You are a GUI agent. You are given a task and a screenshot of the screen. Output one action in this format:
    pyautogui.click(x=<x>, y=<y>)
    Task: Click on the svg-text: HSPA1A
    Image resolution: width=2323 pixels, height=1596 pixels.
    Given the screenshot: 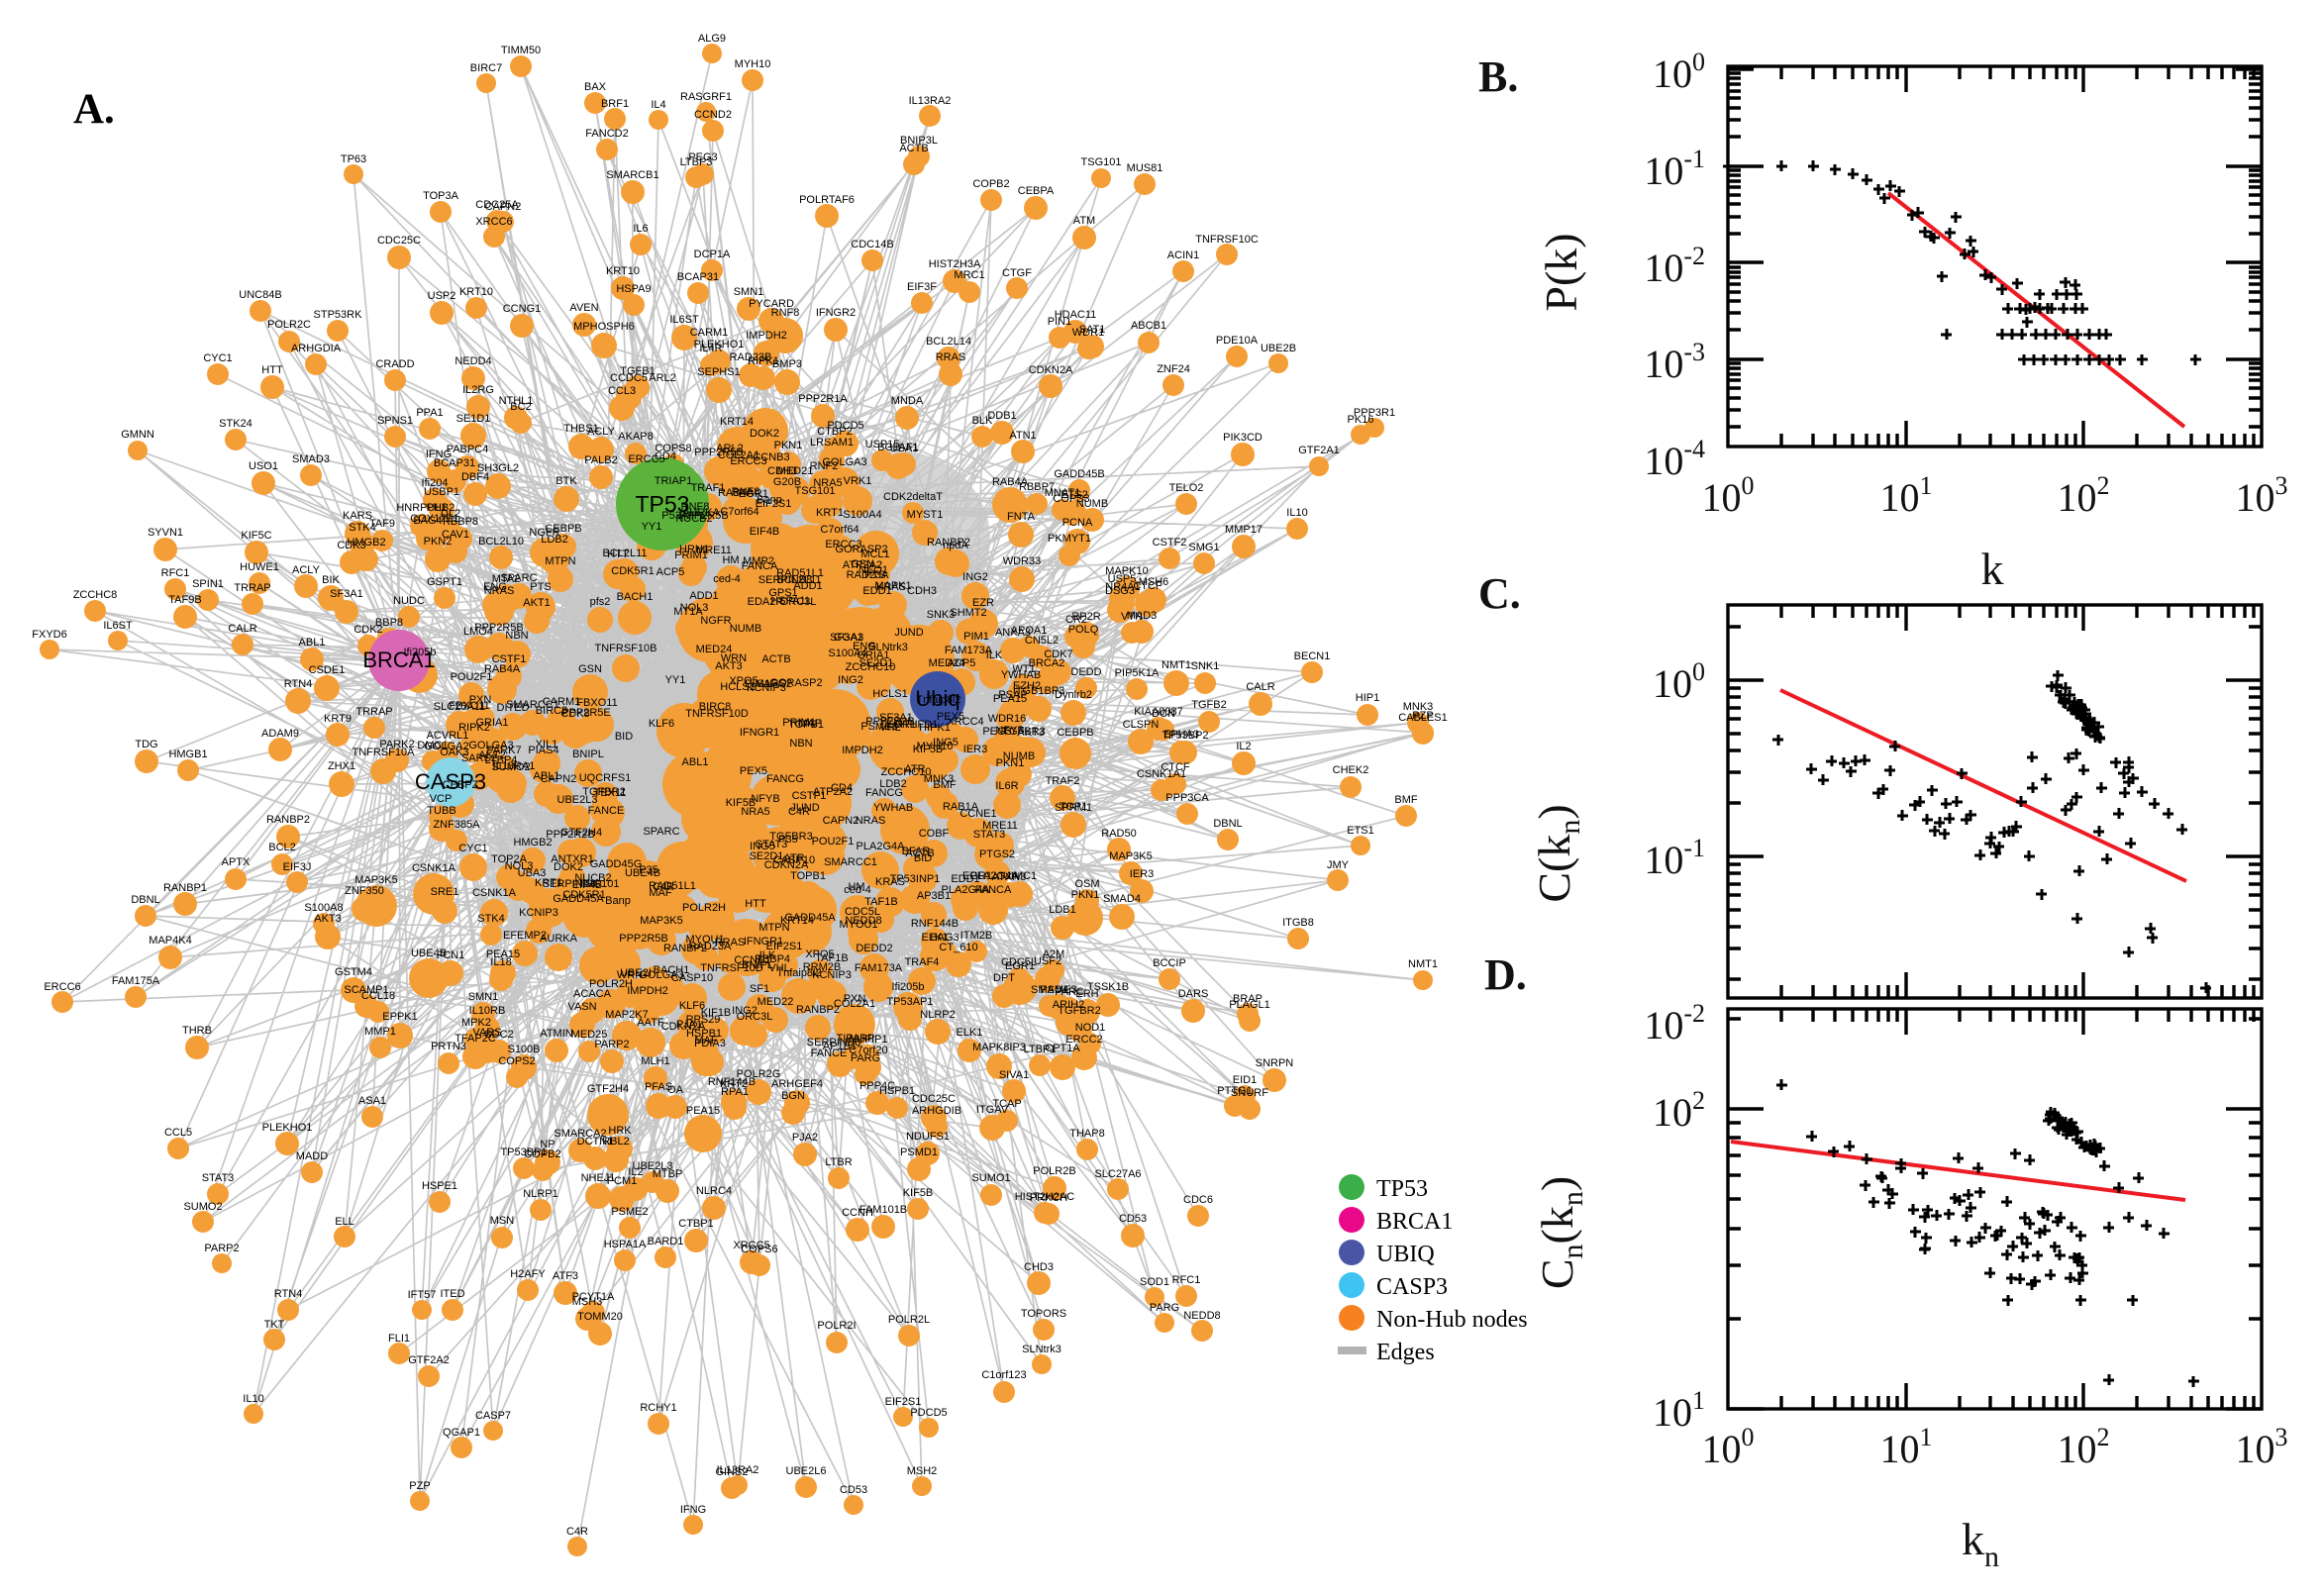 What is the action you would take?
    pyautogui.click(x=626, y=1244)
    